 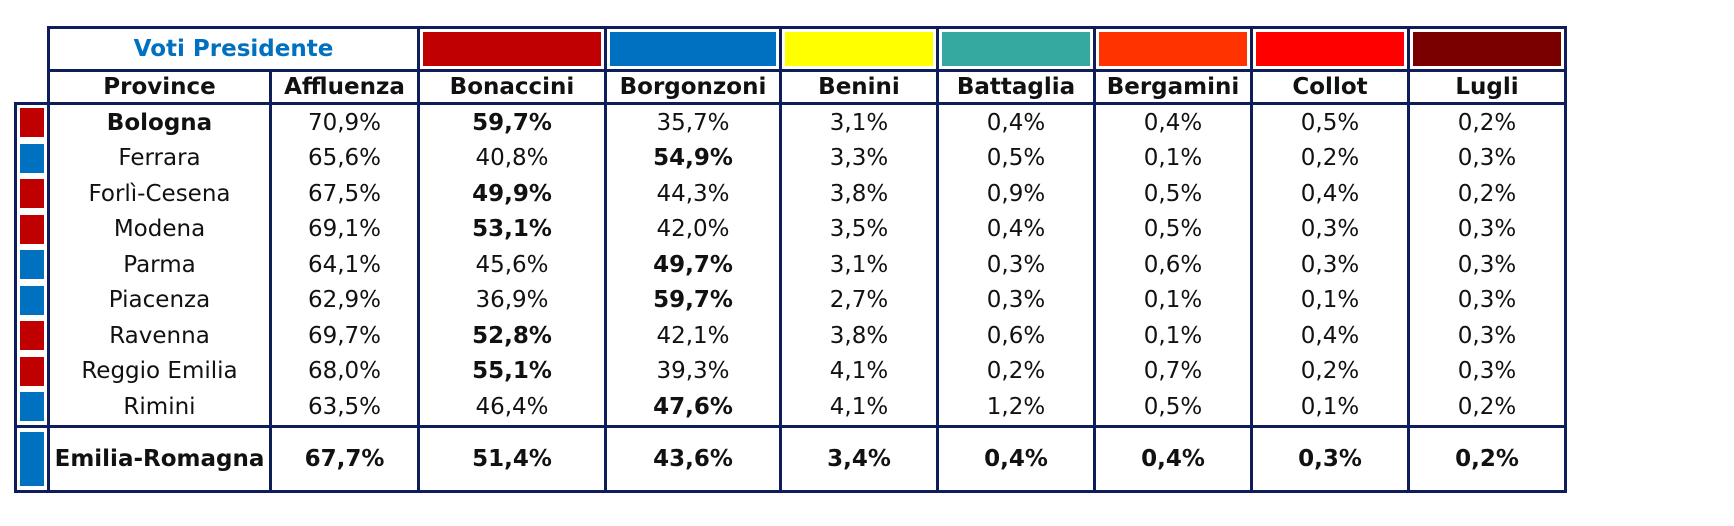 What do you see at coordinates (1173, 87) in the screenshot?
I see `column-header-bergamini: Bergamini` at bounding box center [1173, 87].